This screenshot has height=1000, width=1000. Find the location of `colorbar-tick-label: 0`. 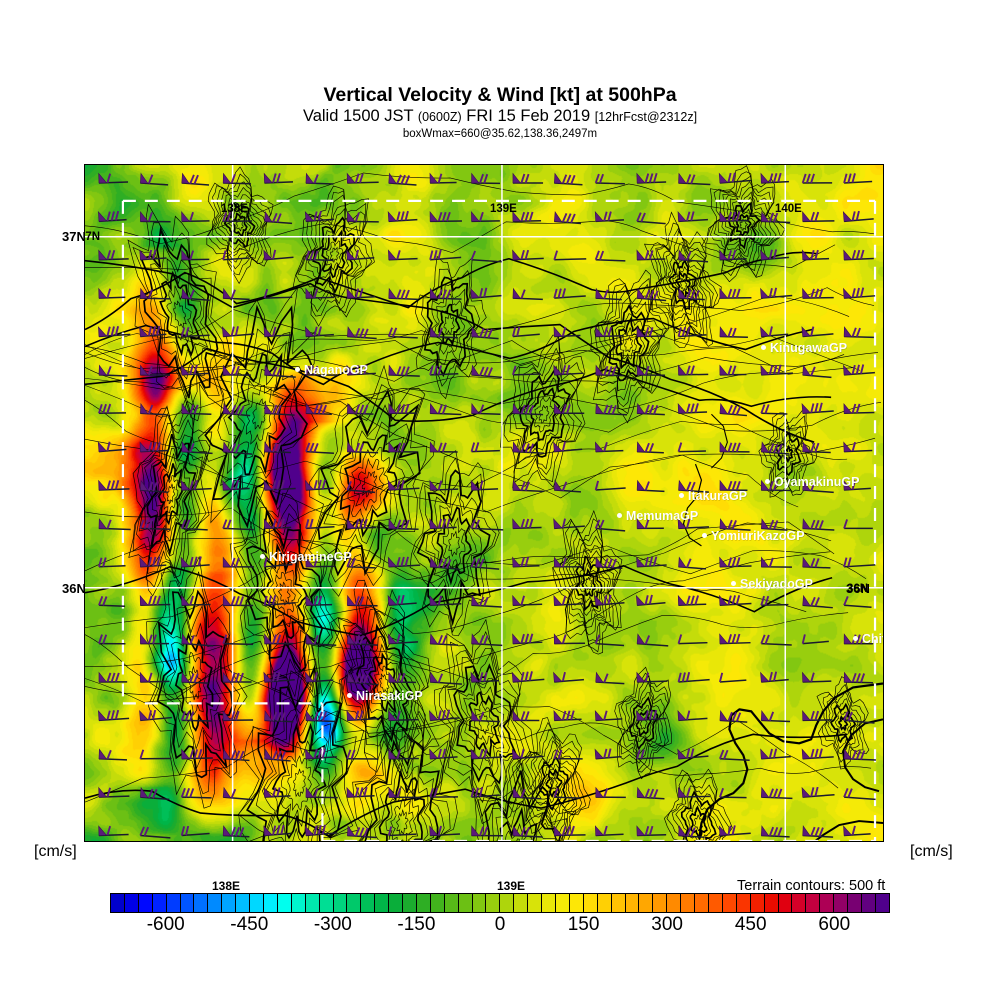

colorbar-tick-label: 0 is located at coordinates (500, 924).